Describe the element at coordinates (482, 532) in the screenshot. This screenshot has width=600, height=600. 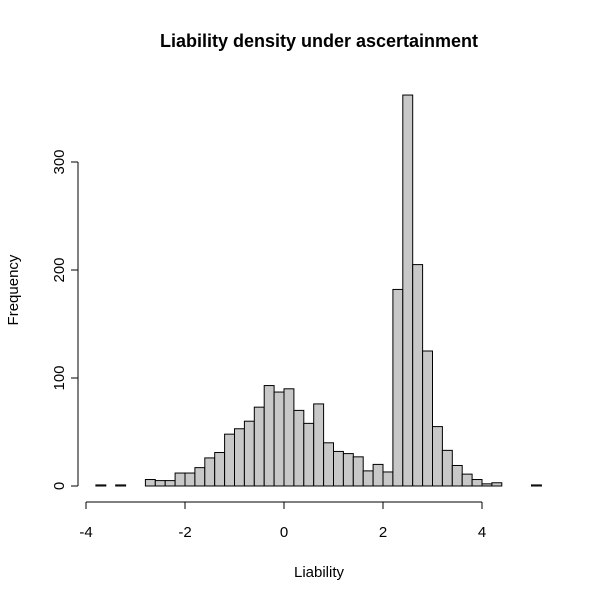
I see `x-tick-label: 4` at that location.